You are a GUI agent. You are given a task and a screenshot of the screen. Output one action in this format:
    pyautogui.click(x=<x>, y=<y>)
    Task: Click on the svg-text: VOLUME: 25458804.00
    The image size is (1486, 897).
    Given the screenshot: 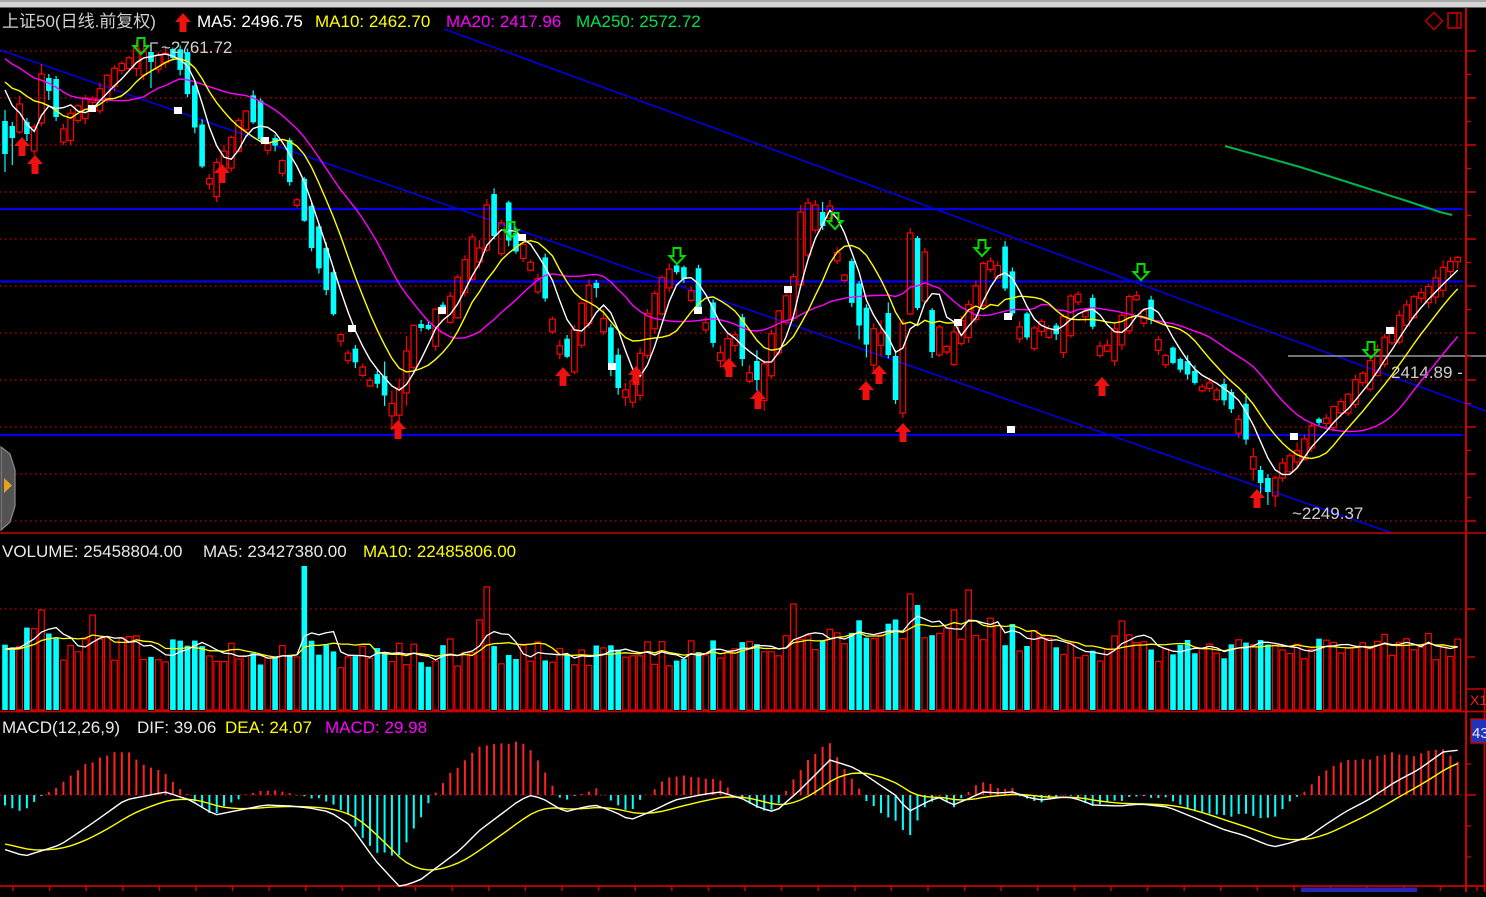 What is the action you would take?
    pyautogui.click(x=92, y=551)
    